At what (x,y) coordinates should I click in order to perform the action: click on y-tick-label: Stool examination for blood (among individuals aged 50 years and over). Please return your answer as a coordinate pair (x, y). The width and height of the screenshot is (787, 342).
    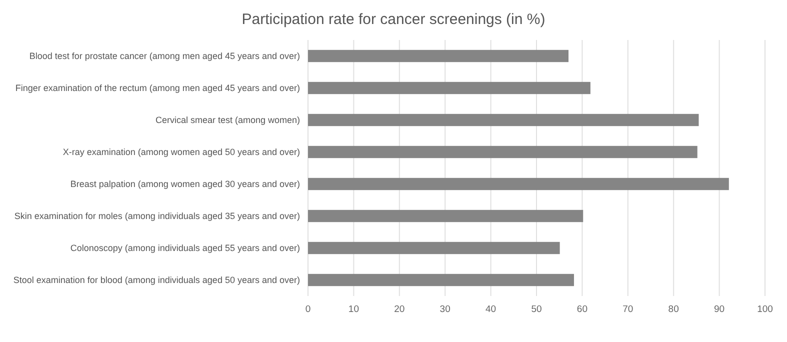
    Looking at the image, I should click on (156, 280).